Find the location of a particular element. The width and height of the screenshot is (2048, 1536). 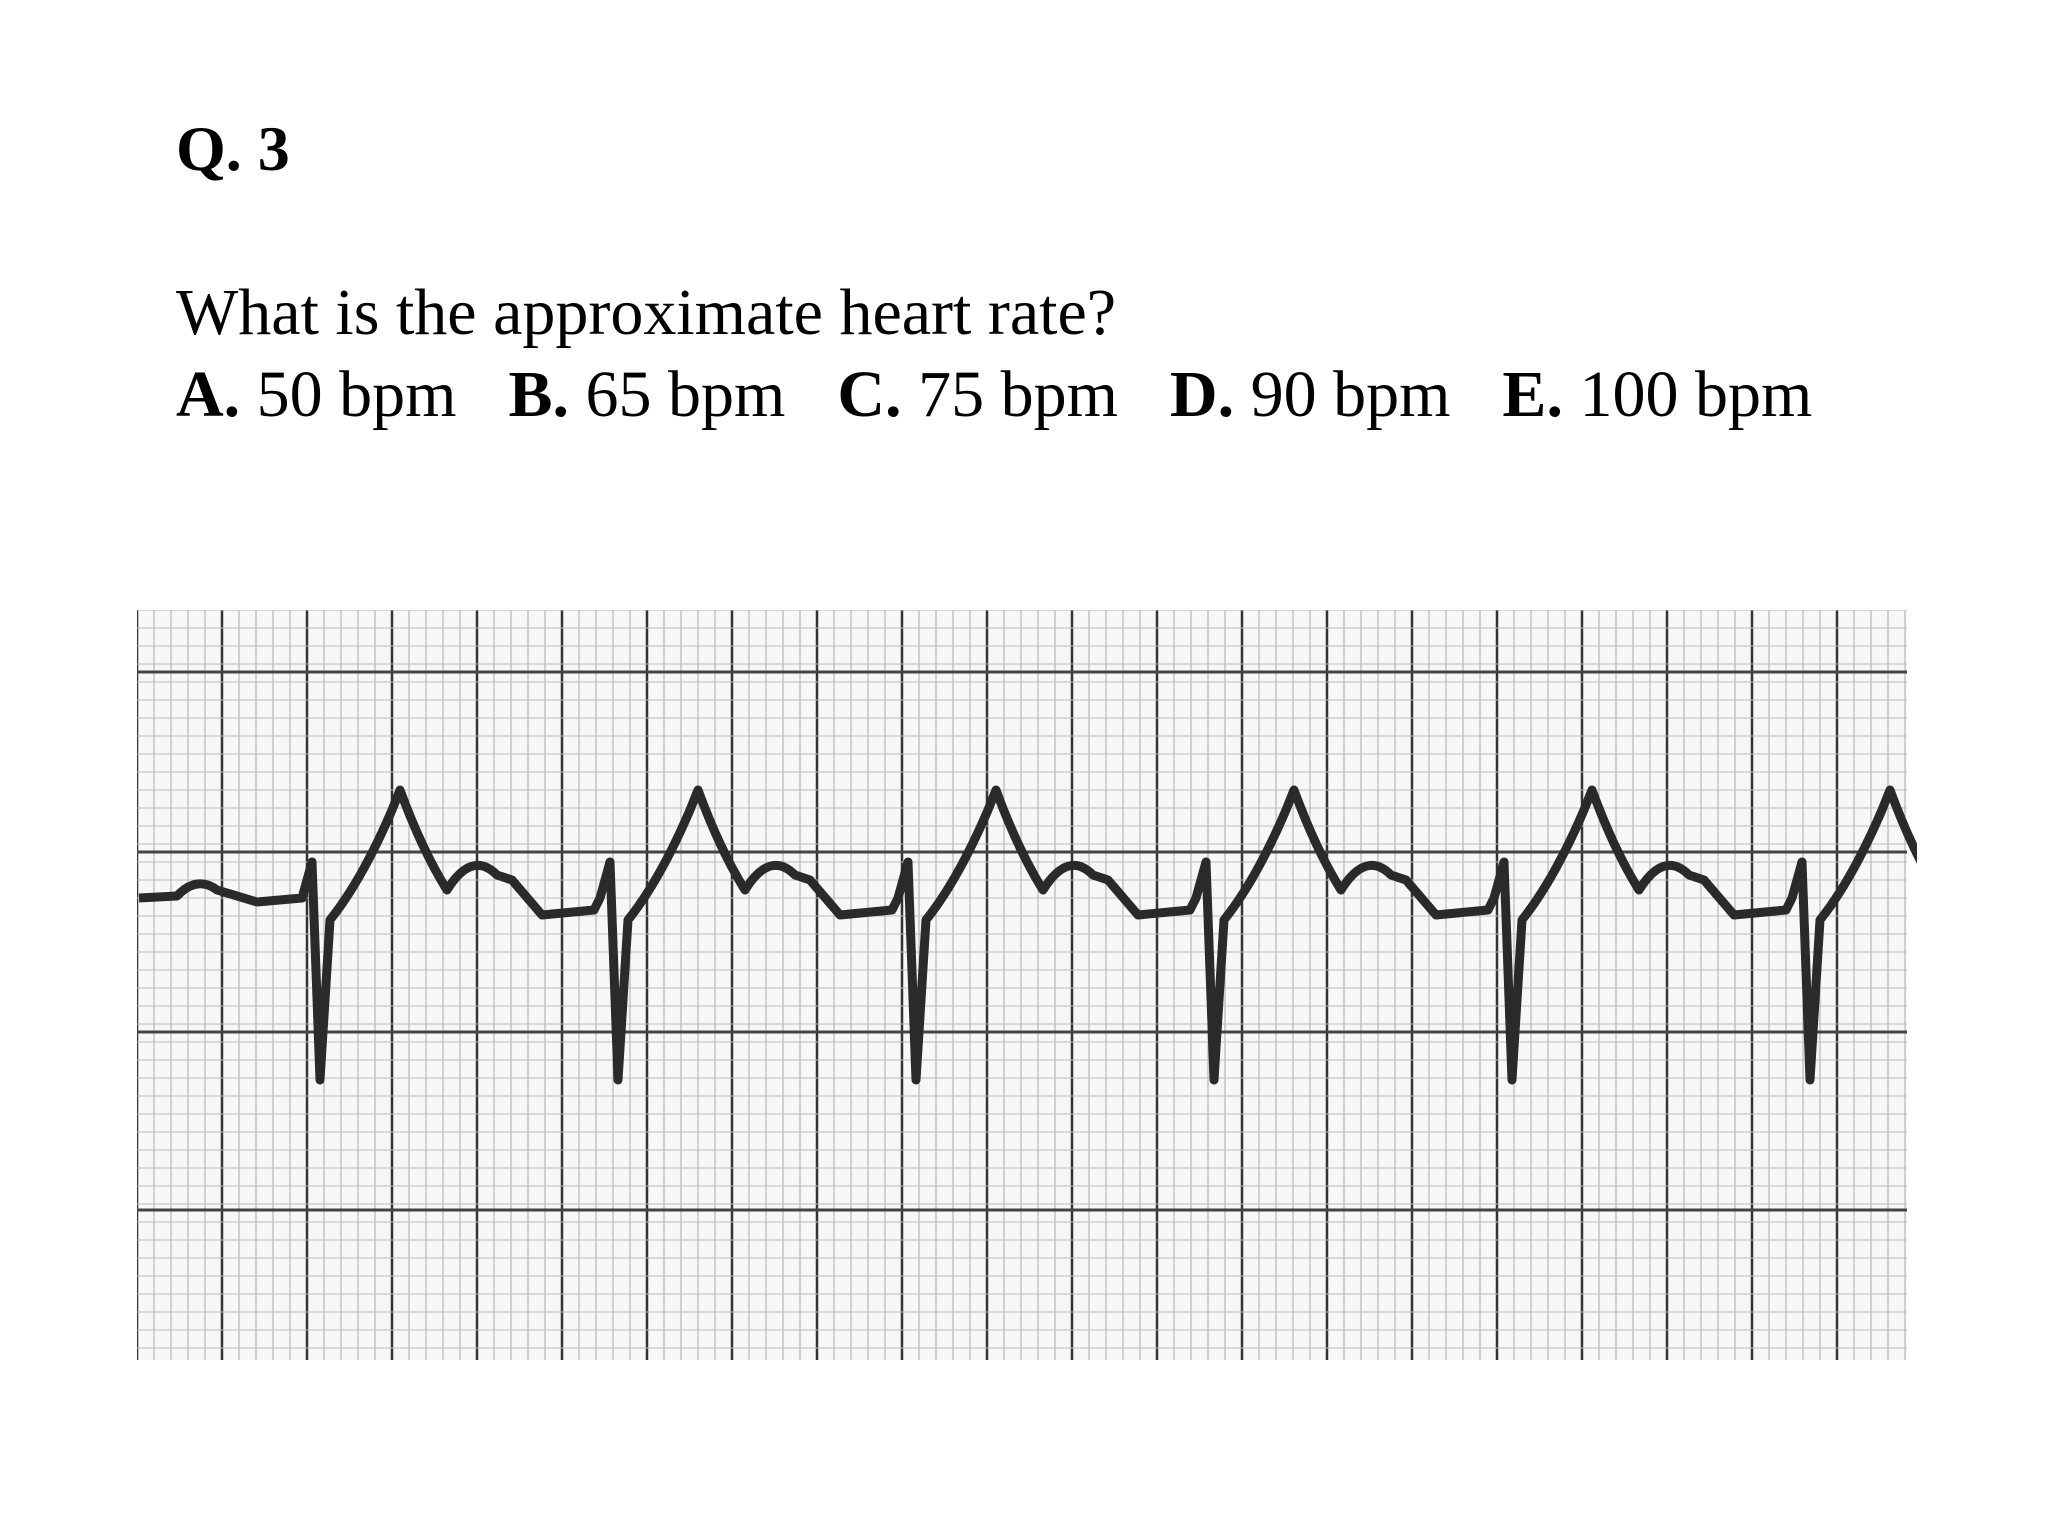

option-text: 65 bpm is located at coordinates (685, 394).